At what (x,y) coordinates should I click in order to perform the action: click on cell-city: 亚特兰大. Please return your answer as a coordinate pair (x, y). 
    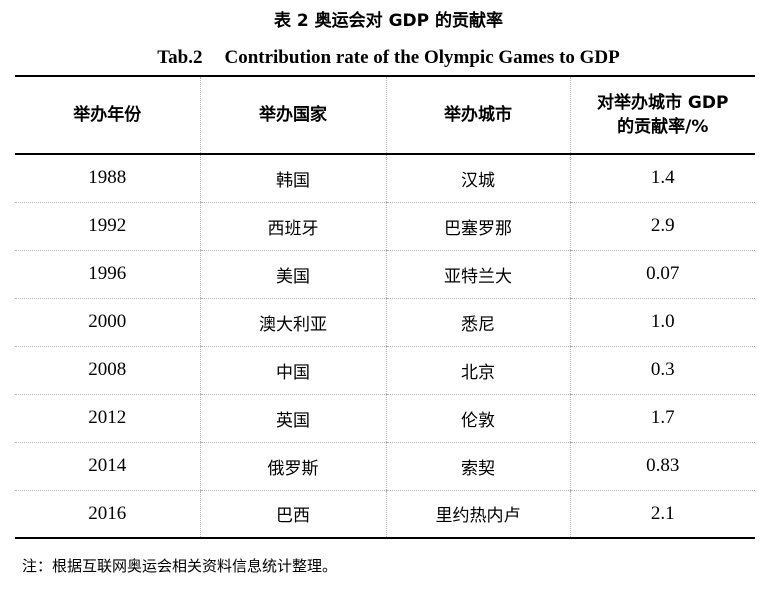
    Looking at the image, I should click on (477, 274).